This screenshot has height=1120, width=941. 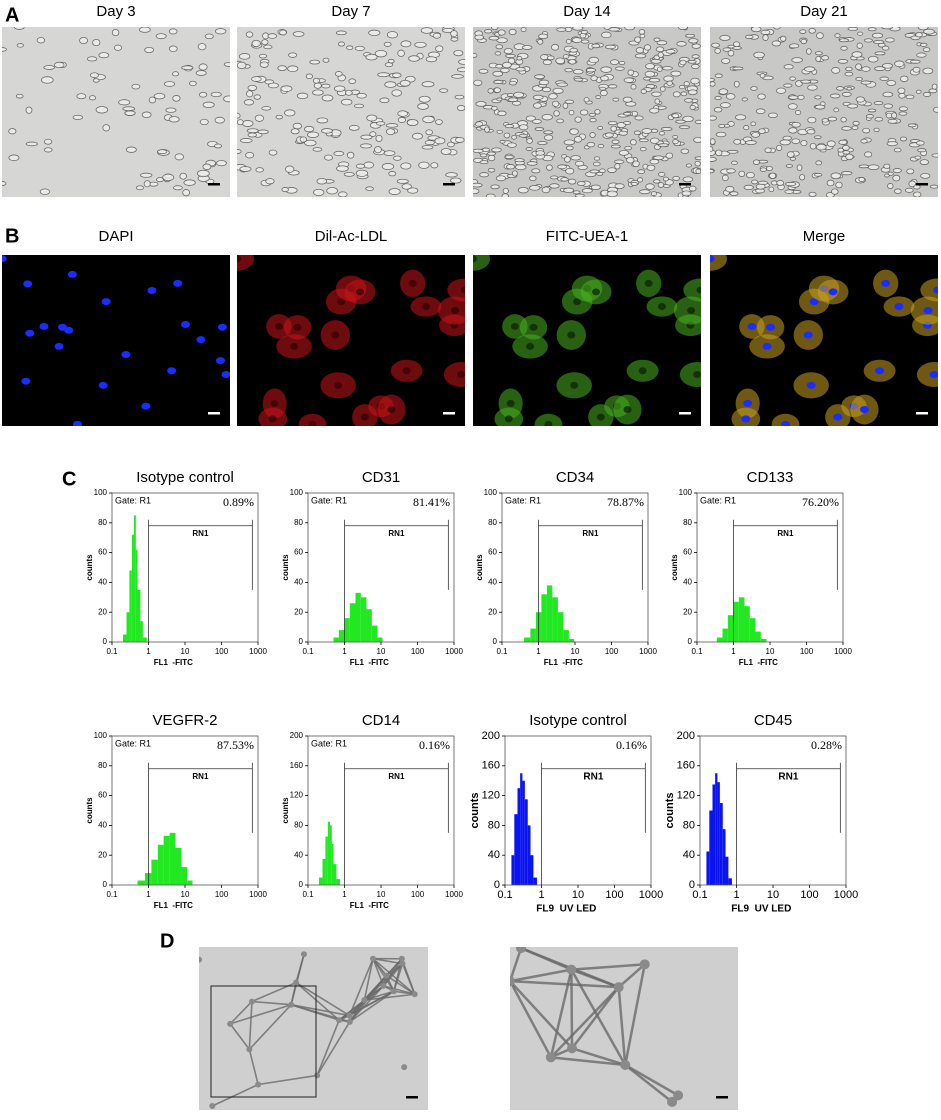 I want to click on percent-label: 0.28%, so click(x=826, y=745).